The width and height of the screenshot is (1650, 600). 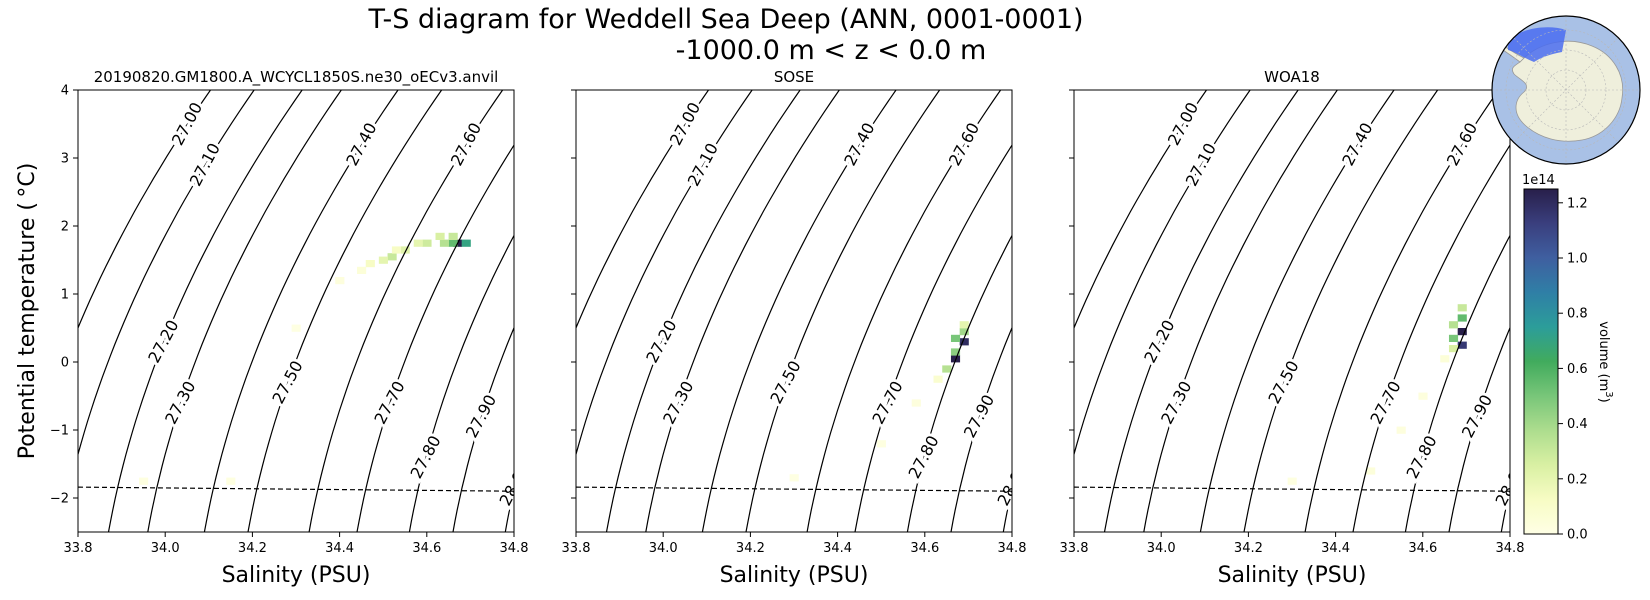 What do you see at coordinates (1161, 548) in the screenshot?
I see `x-tick-label: 34.0` at bounding box center [1161, 548].